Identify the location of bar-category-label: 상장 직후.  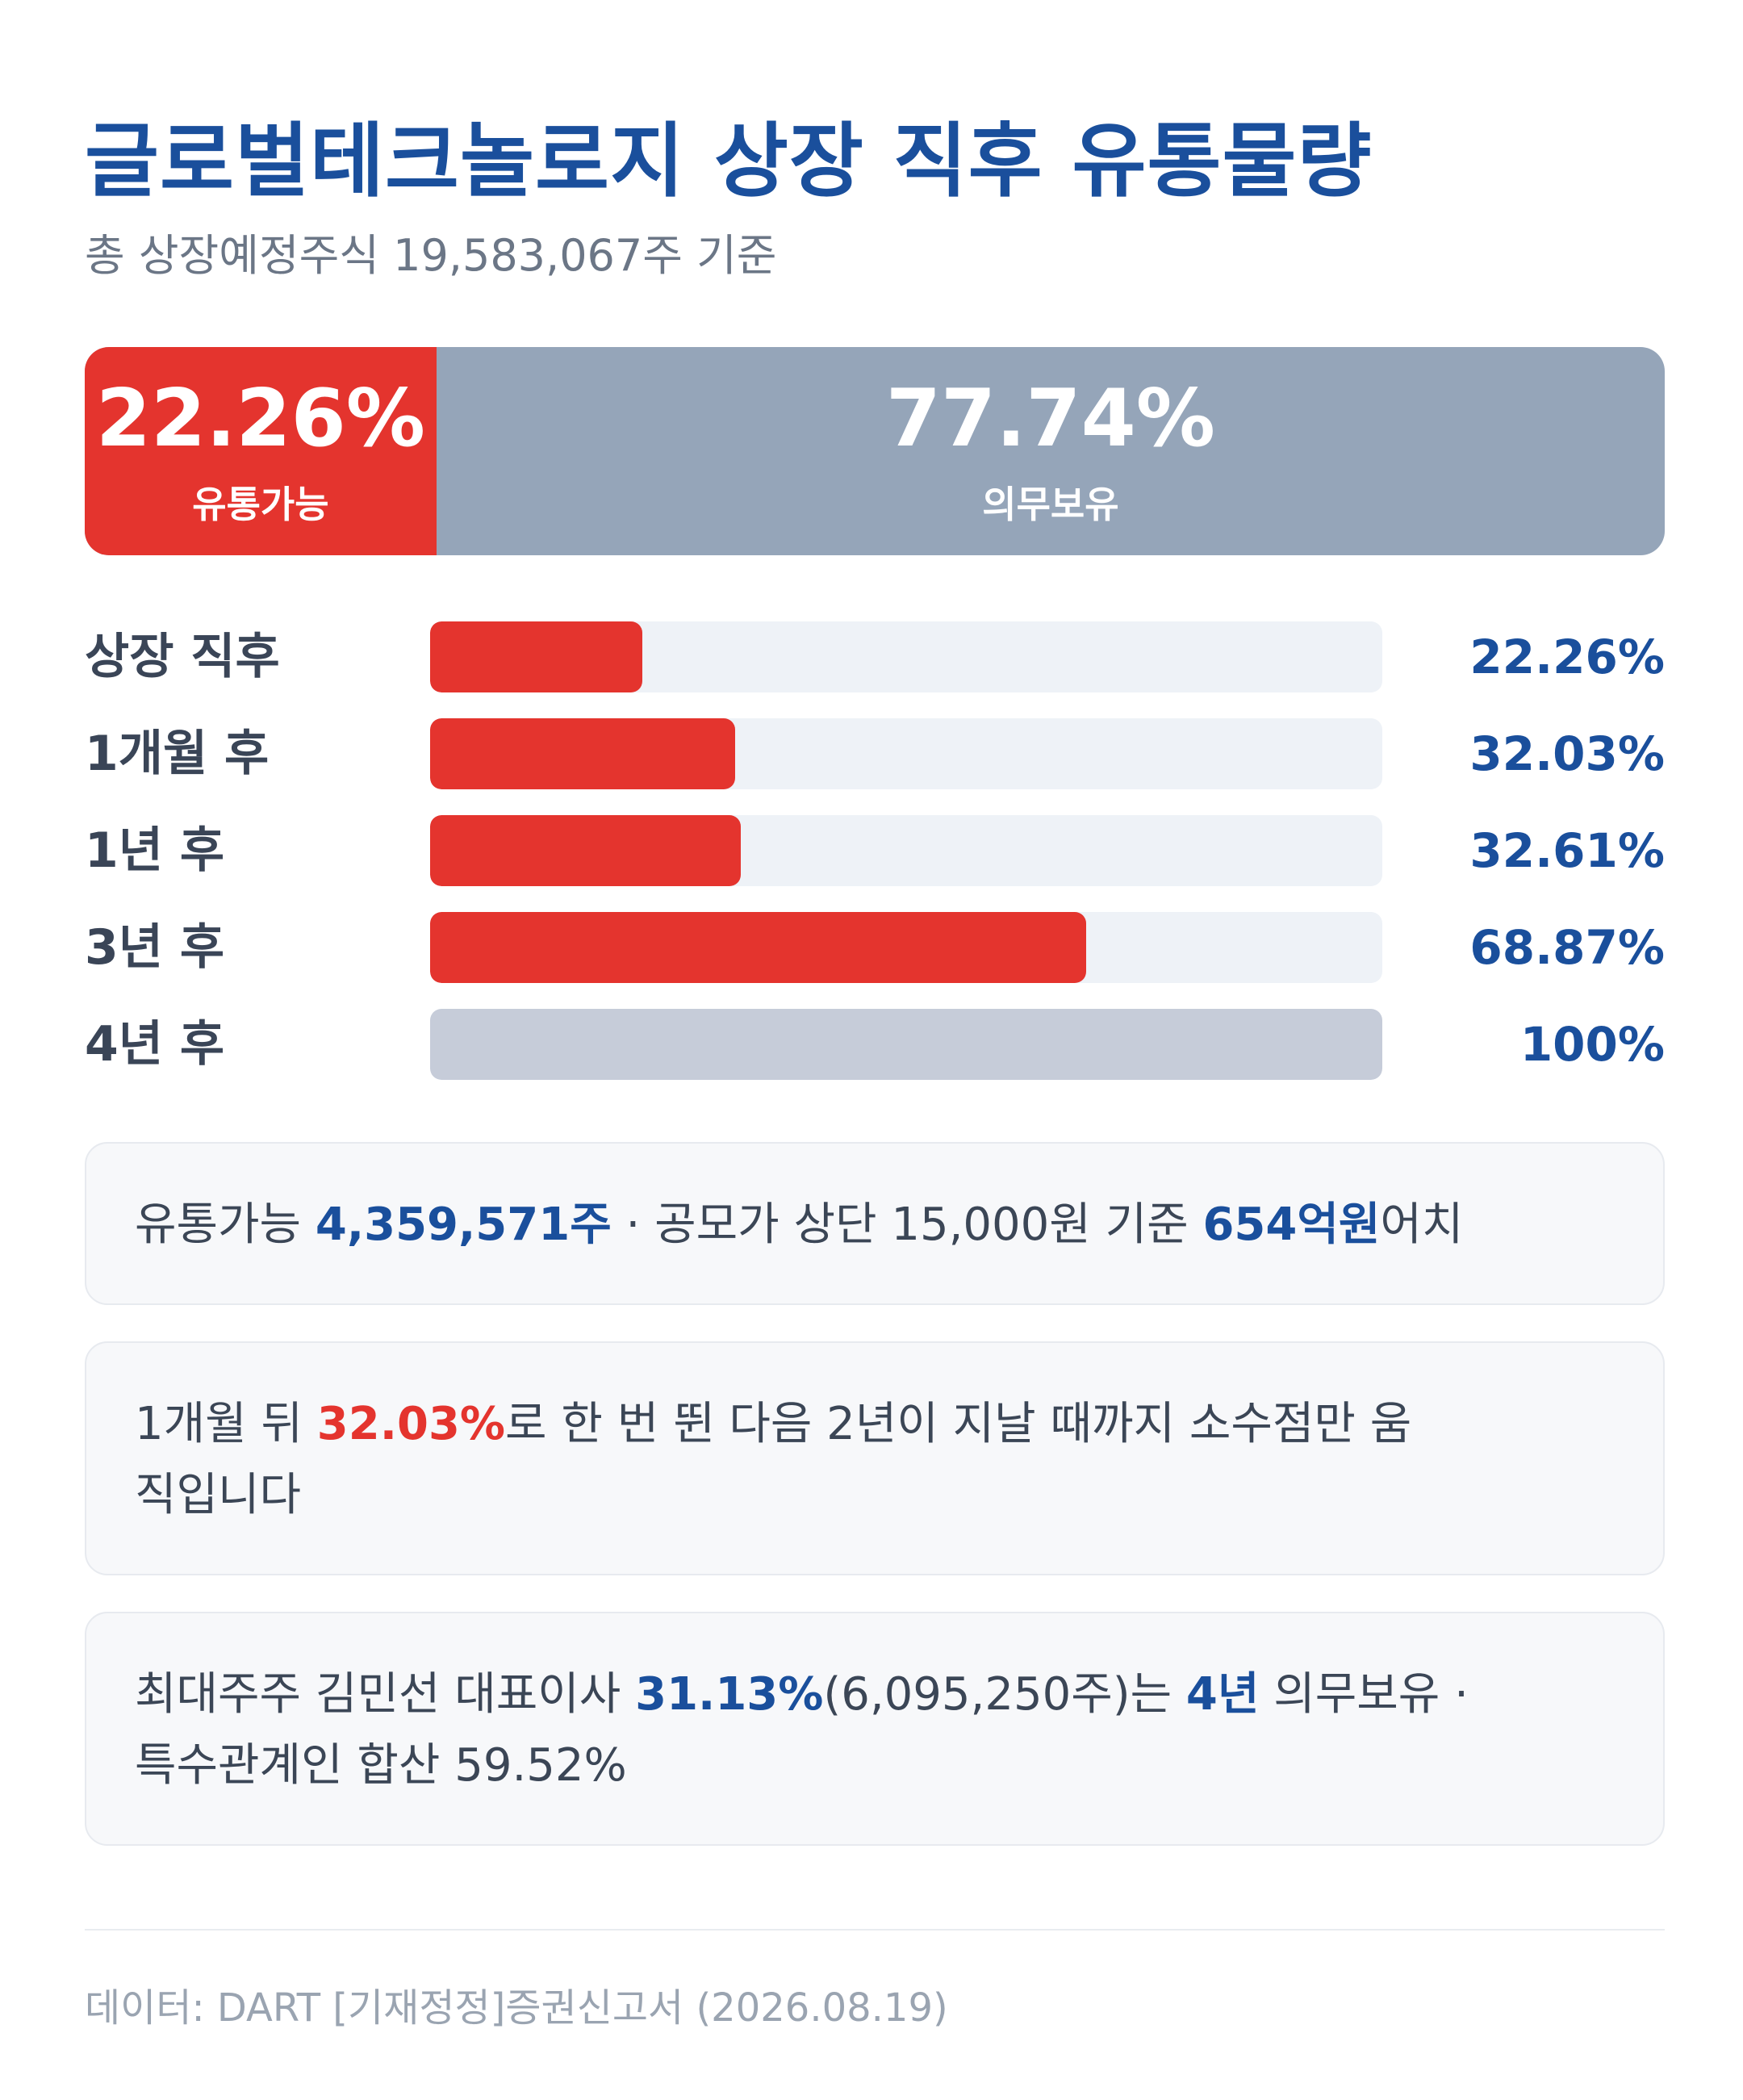
(182, 657).